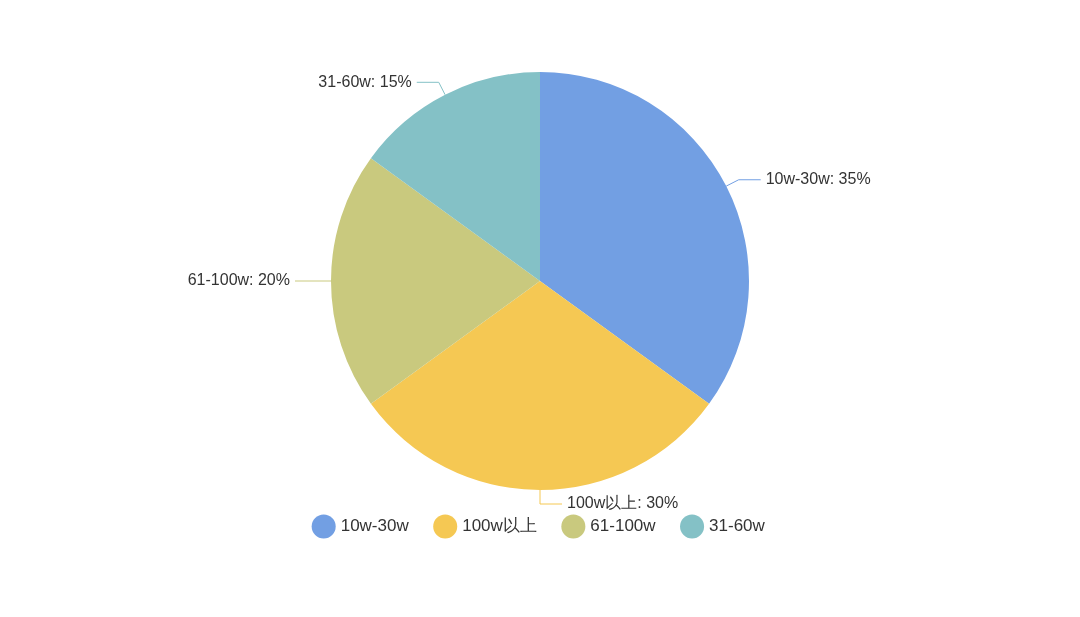  Describe the element at coordinates (623, 526) in the screenshot. I see `legend-label: 61-100w` at that location.